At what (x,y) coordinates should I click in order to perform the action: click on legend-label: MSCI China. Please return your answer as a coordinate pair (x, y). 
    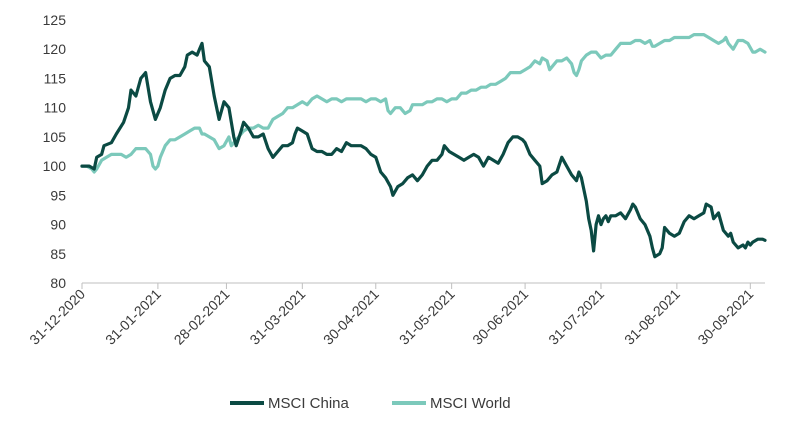
    Looking at the image, I should click on (309, 403).